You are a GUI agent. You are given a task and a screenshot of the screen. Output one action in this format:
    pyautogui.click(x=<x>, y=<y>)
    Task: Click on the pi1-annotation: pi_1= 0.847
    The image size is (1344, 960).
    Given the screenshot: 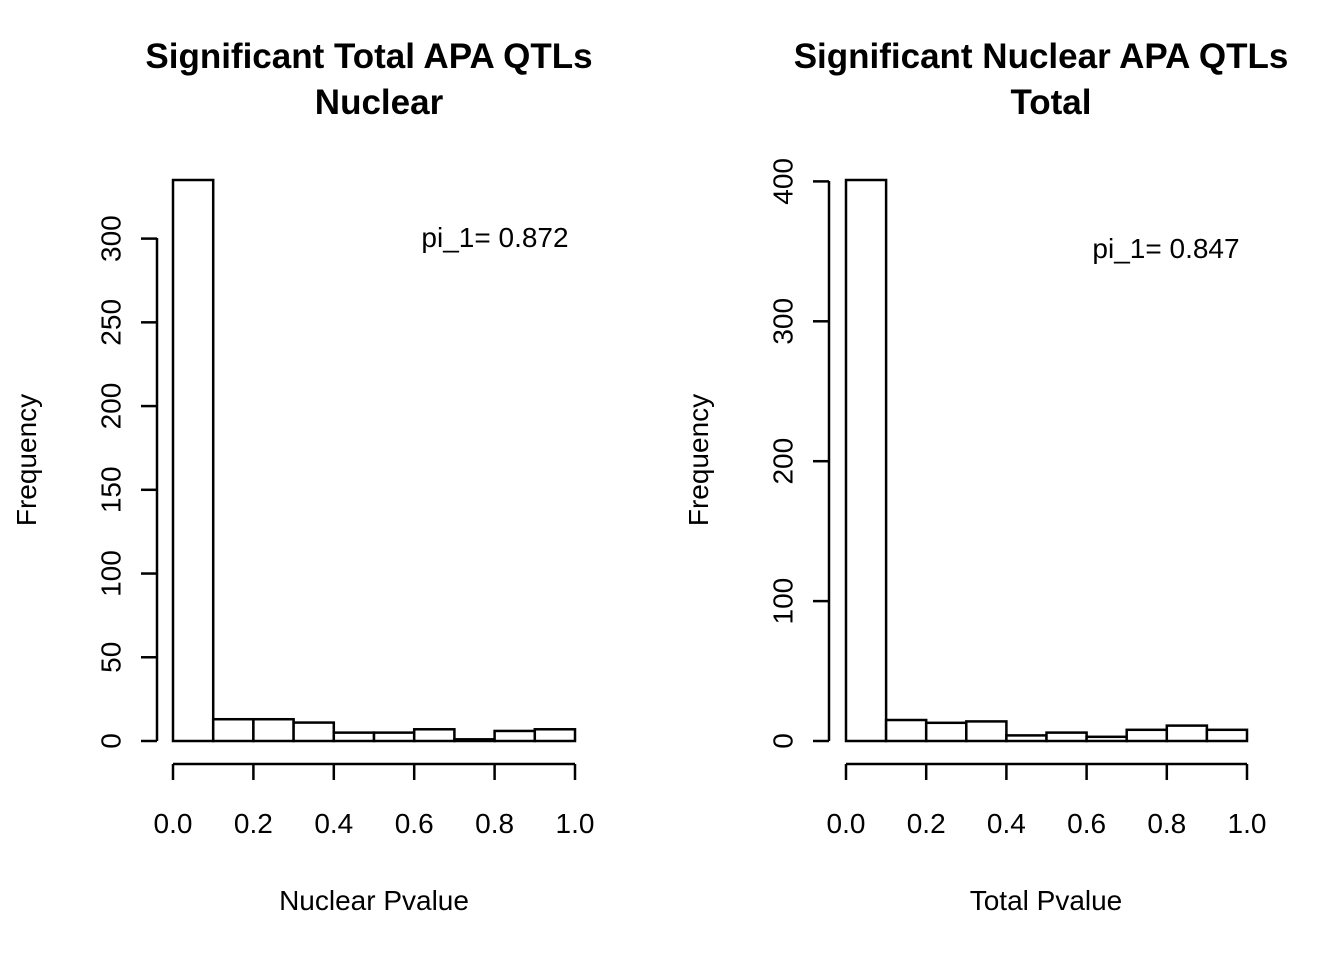 What is the action you would take?
    pyautogui.click(x=1165, y=248)
    